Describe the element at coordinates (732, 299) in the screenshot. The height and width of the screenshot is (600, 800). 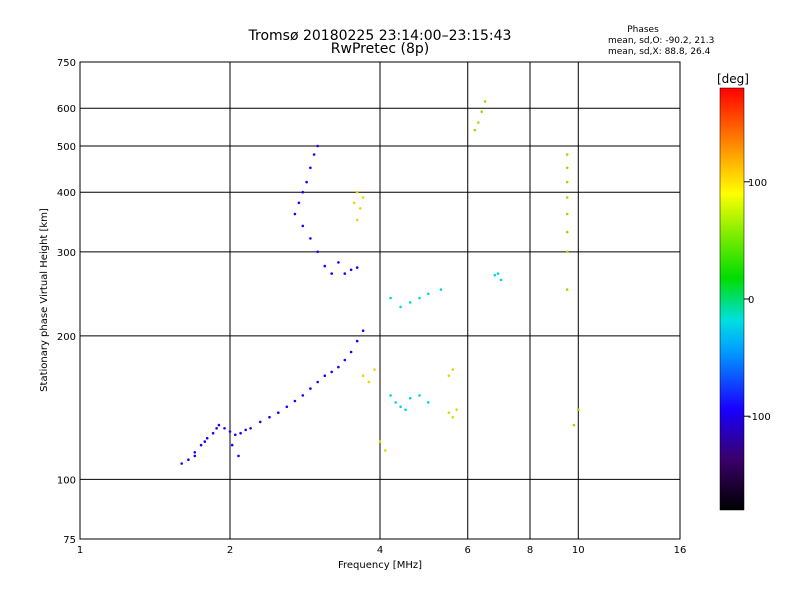
I see `colorbar` at that location.